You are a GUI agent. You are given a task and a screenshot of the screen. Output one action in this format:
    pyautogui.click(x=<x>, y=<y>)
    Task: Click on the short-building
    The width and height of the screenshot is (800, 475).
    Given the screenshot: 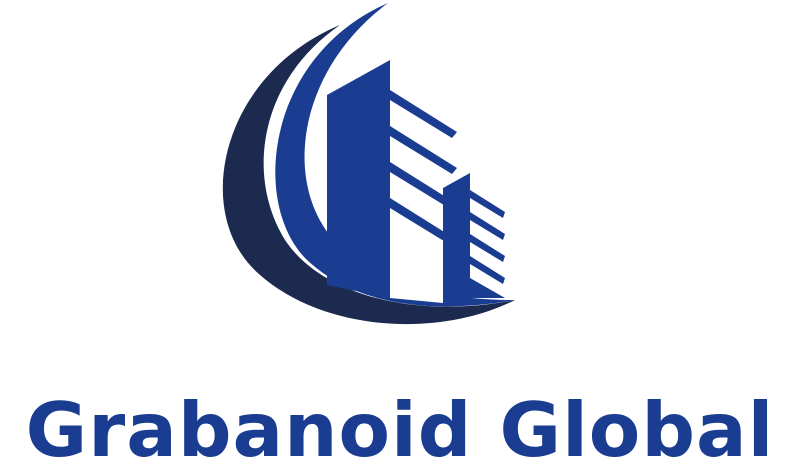 What is the action you would take?
    pyautogui.click(x=474, y=238)
    